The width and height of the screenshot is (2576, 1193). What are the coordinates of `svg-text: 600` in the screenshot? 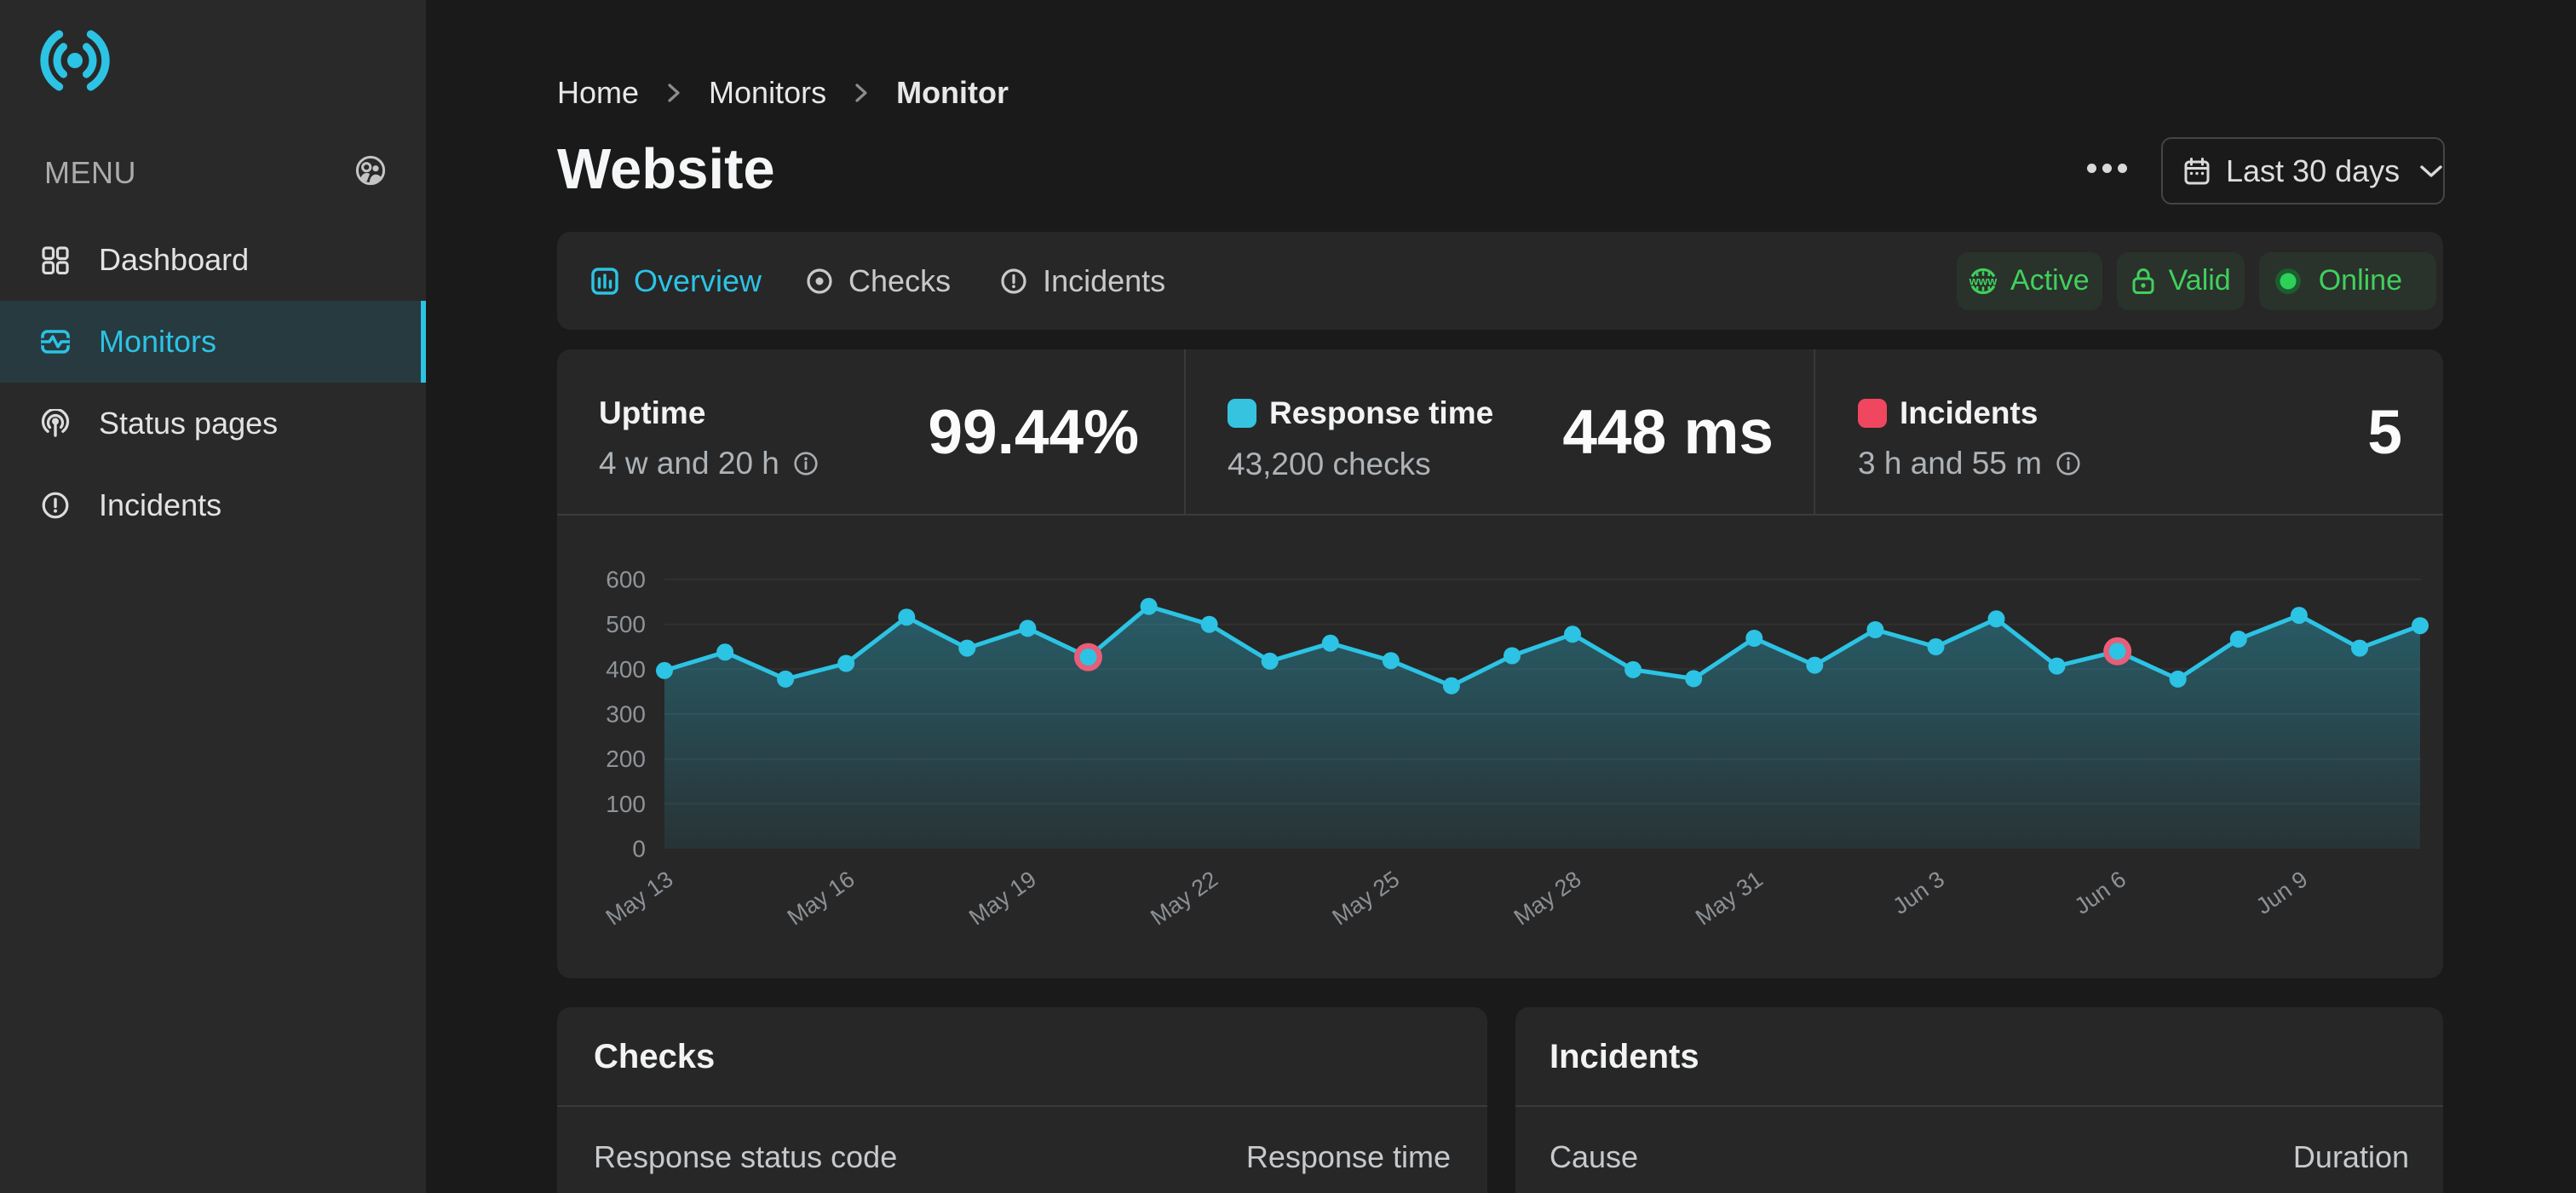 It's located at (626, 580).